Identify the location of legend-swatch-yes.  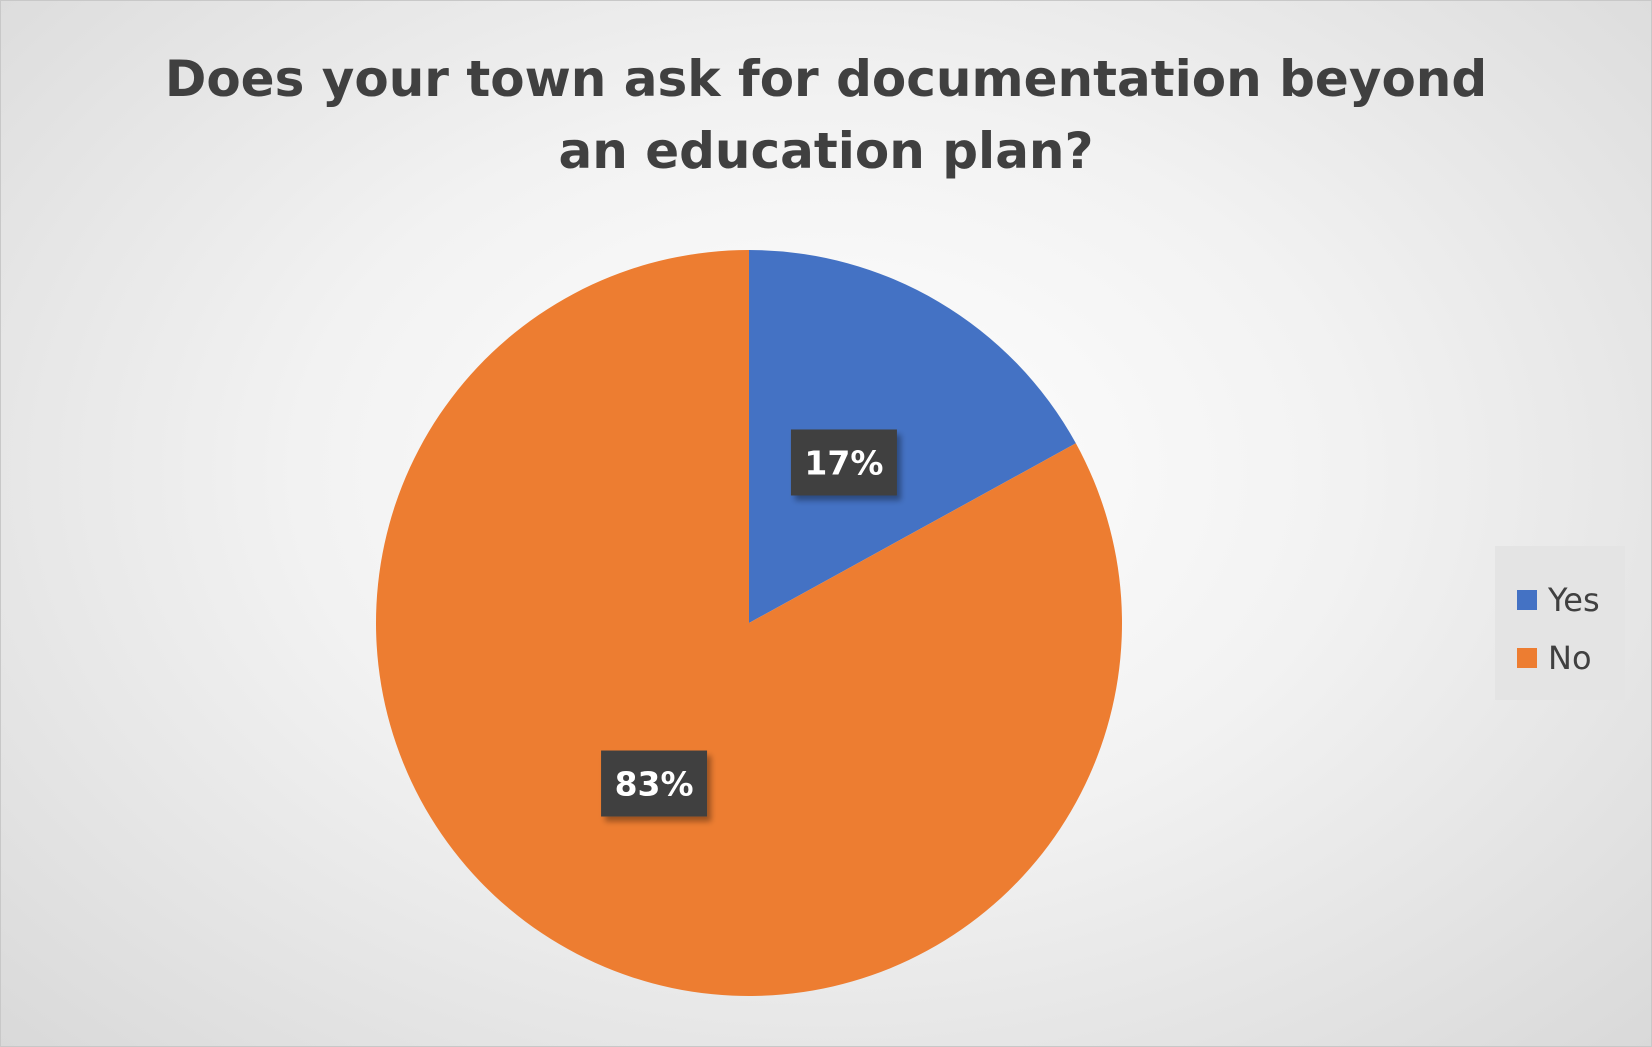
(1527, 600).